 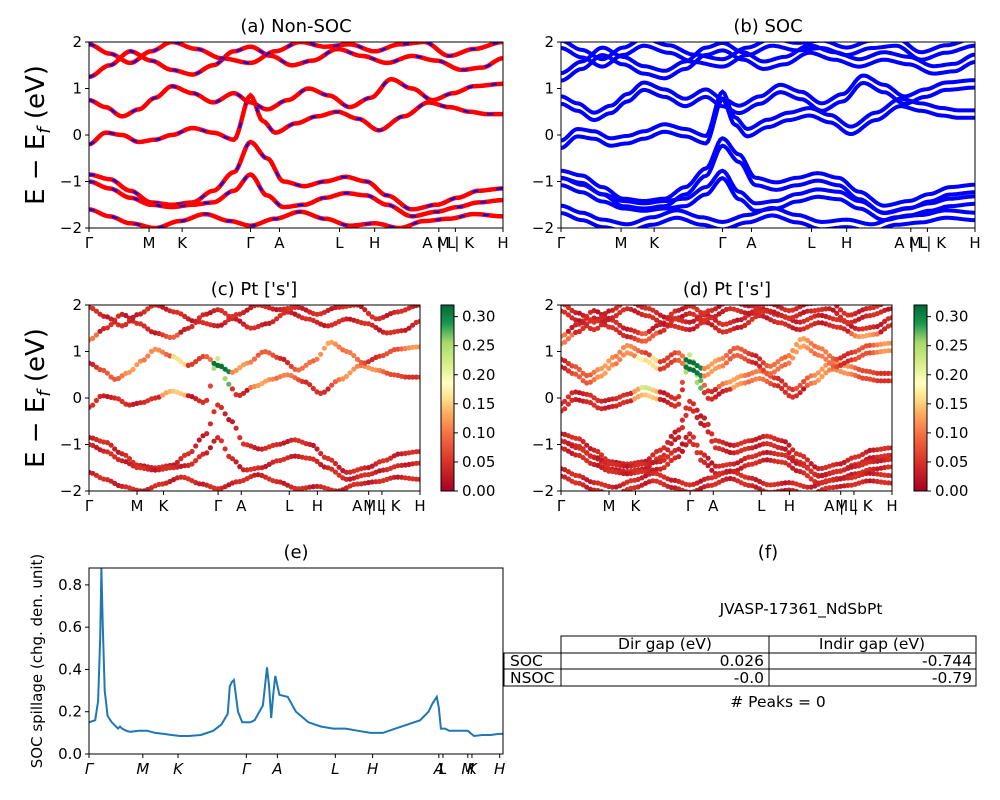 What do you see at coordinates (90, 769) in the screenshot?
I see `xtick-label: Γ` at bounding box center [90, 769].